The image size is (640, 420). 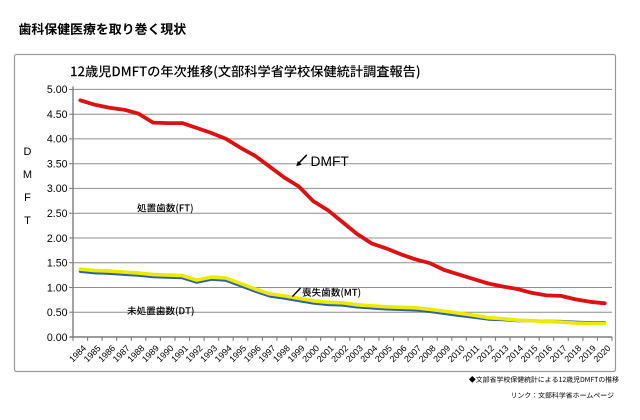 What do you see at coordinates (27, 198) in the screenshot?
I see `svg-text: F` at bounding box center [27, 198].